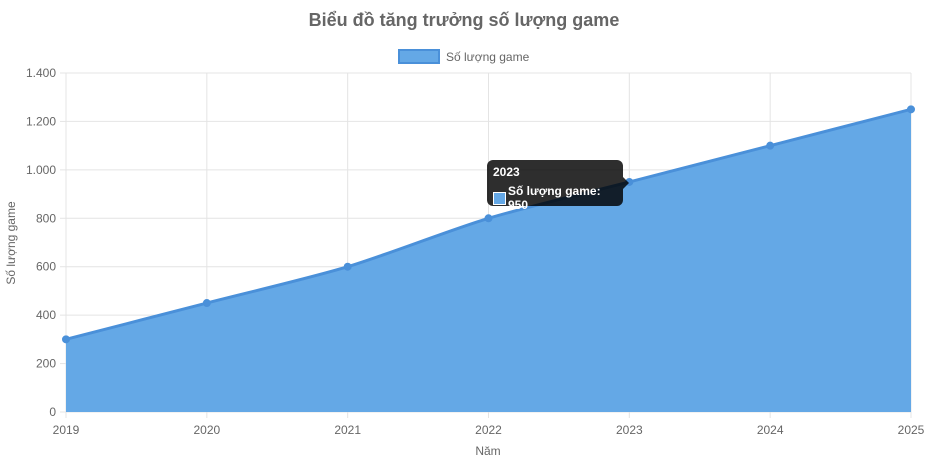 This screenshot has width=928, height=464. I want to click on x-tick-label: 2019, so click(66, 430).